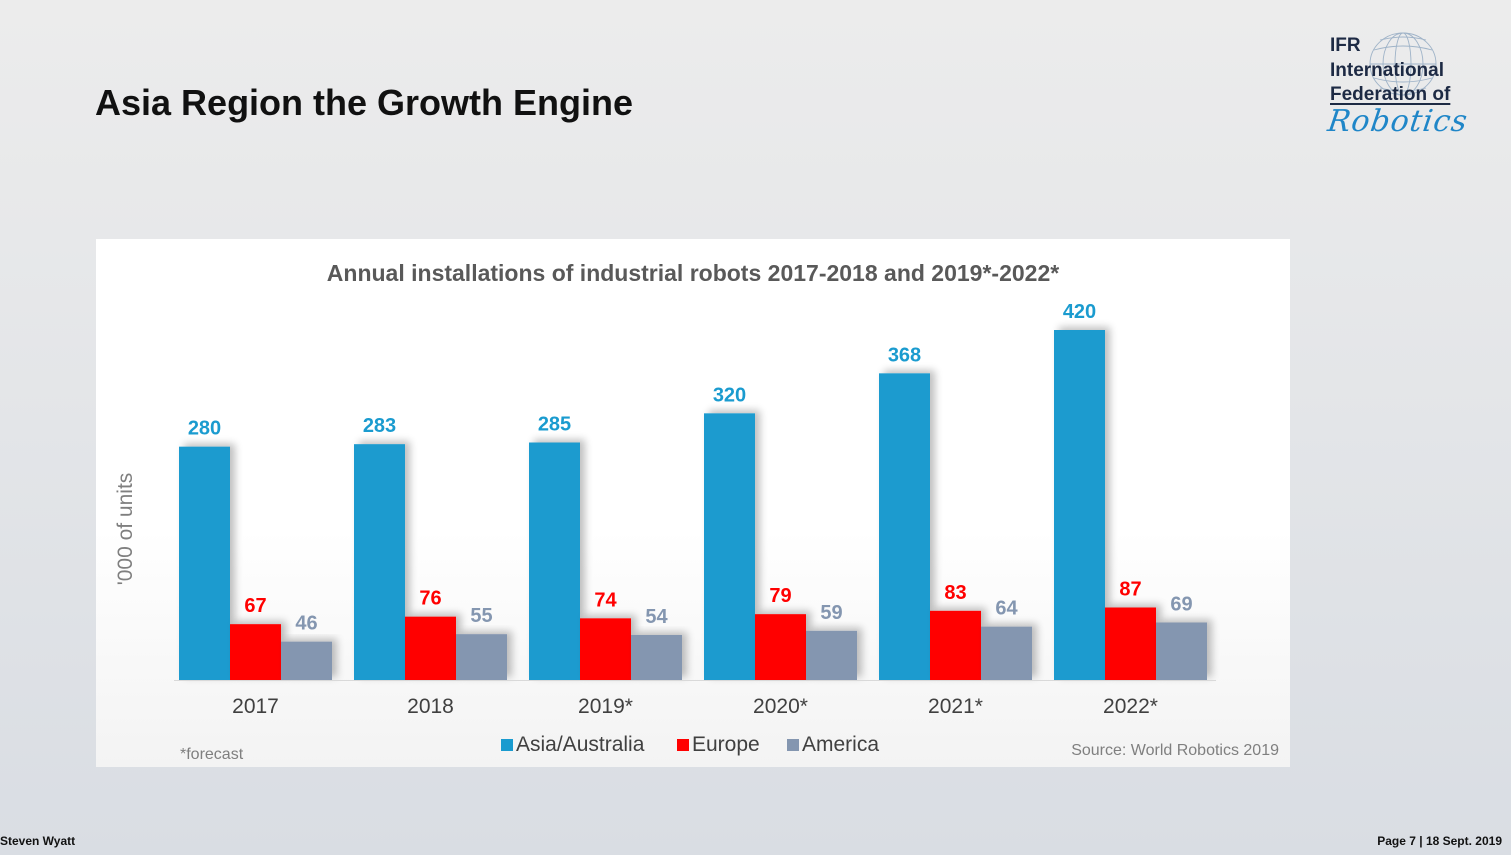 This screenshot has height=855, width=1511. Describe the element at coordinates (1398, 121) in the screenshot. I see `logo-script-robotics: Robotics` at that location.